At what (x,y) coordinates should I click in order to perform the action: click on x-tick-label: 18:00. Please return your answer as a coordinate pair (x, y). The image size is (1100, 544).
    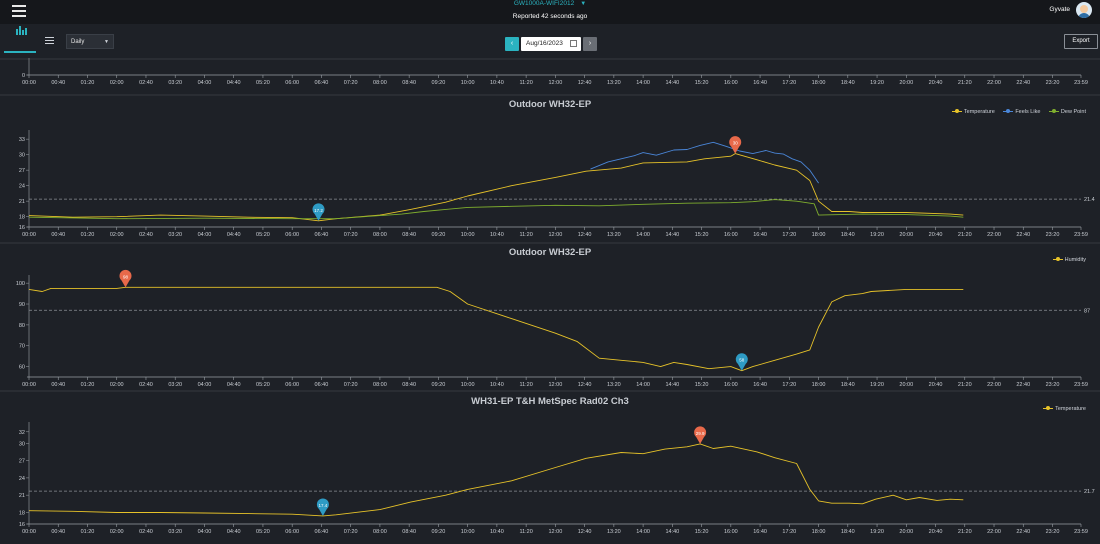
    Looking at the image, I should click on (819, 83).